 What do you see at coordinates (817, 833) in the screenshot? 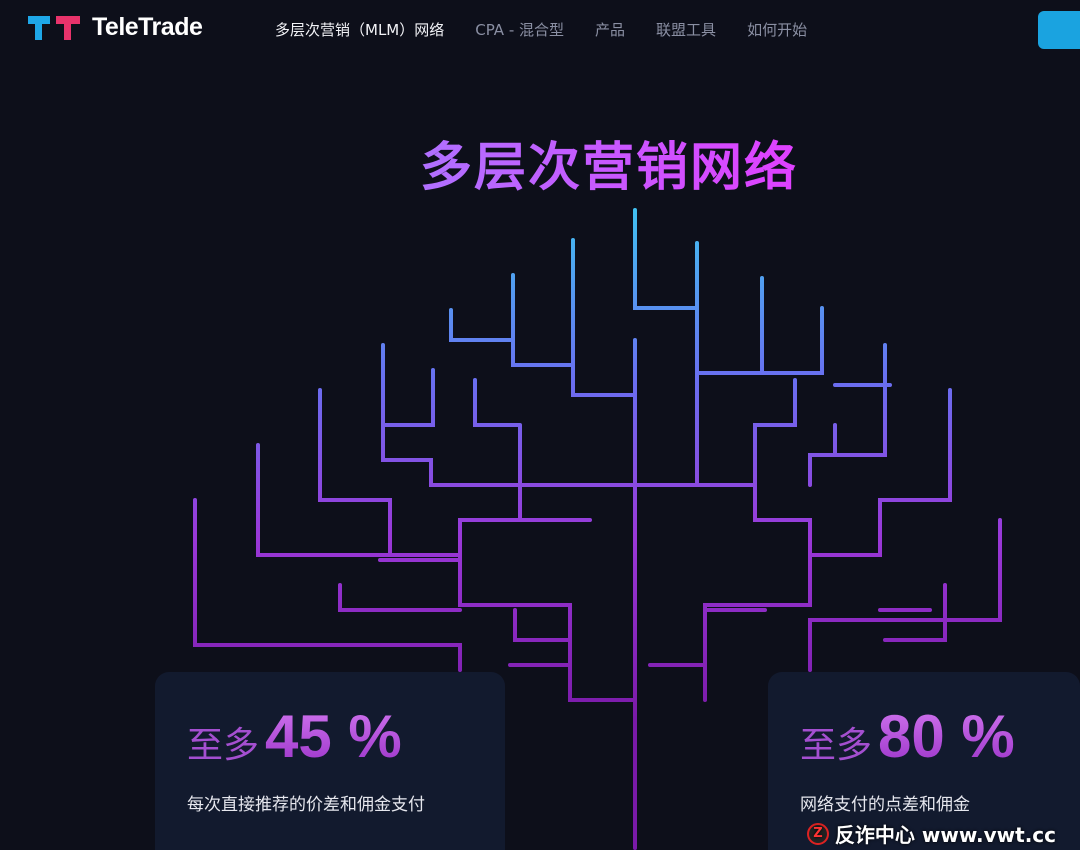
I see `watermark-logo-icon: Z` at bounding box center [817, 833].